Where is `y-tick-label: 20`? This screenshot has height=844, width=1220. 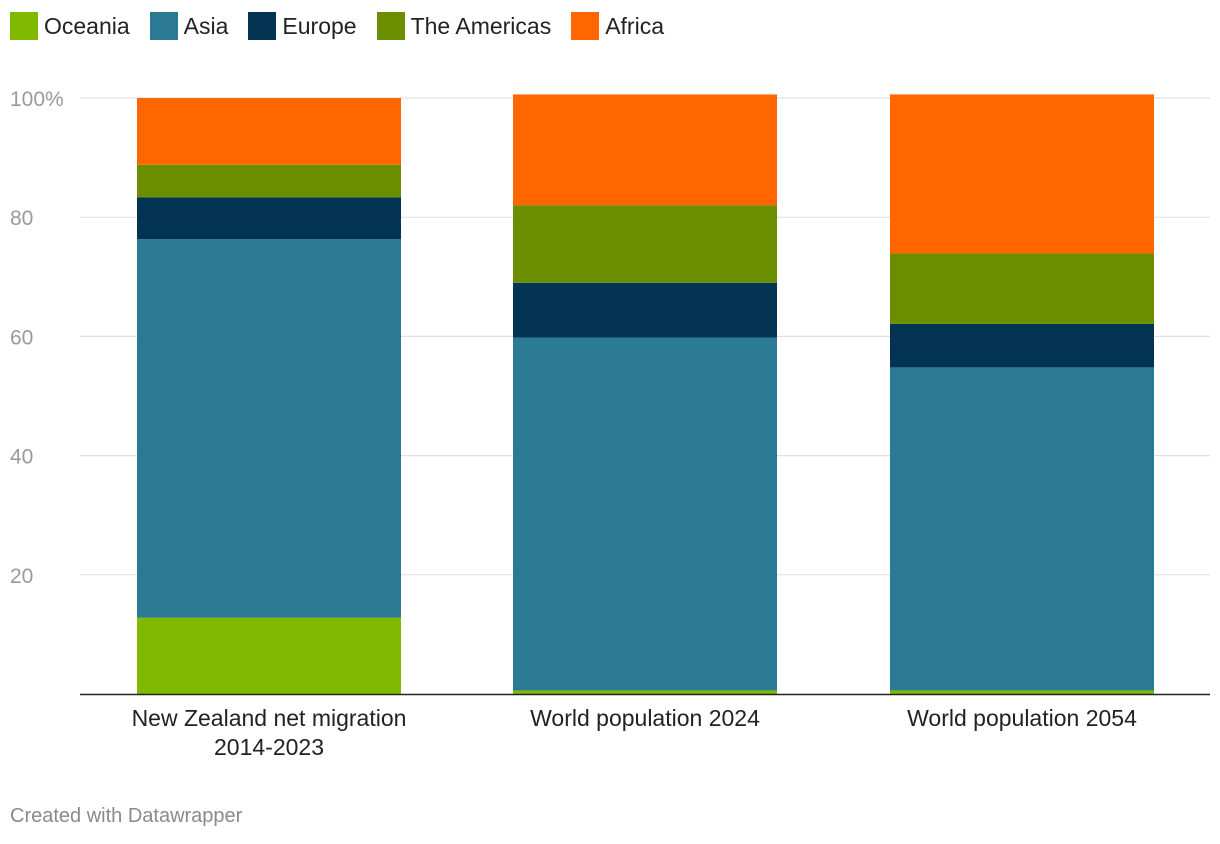
y-tick-label: 20 is located at coordinates (21, 576).